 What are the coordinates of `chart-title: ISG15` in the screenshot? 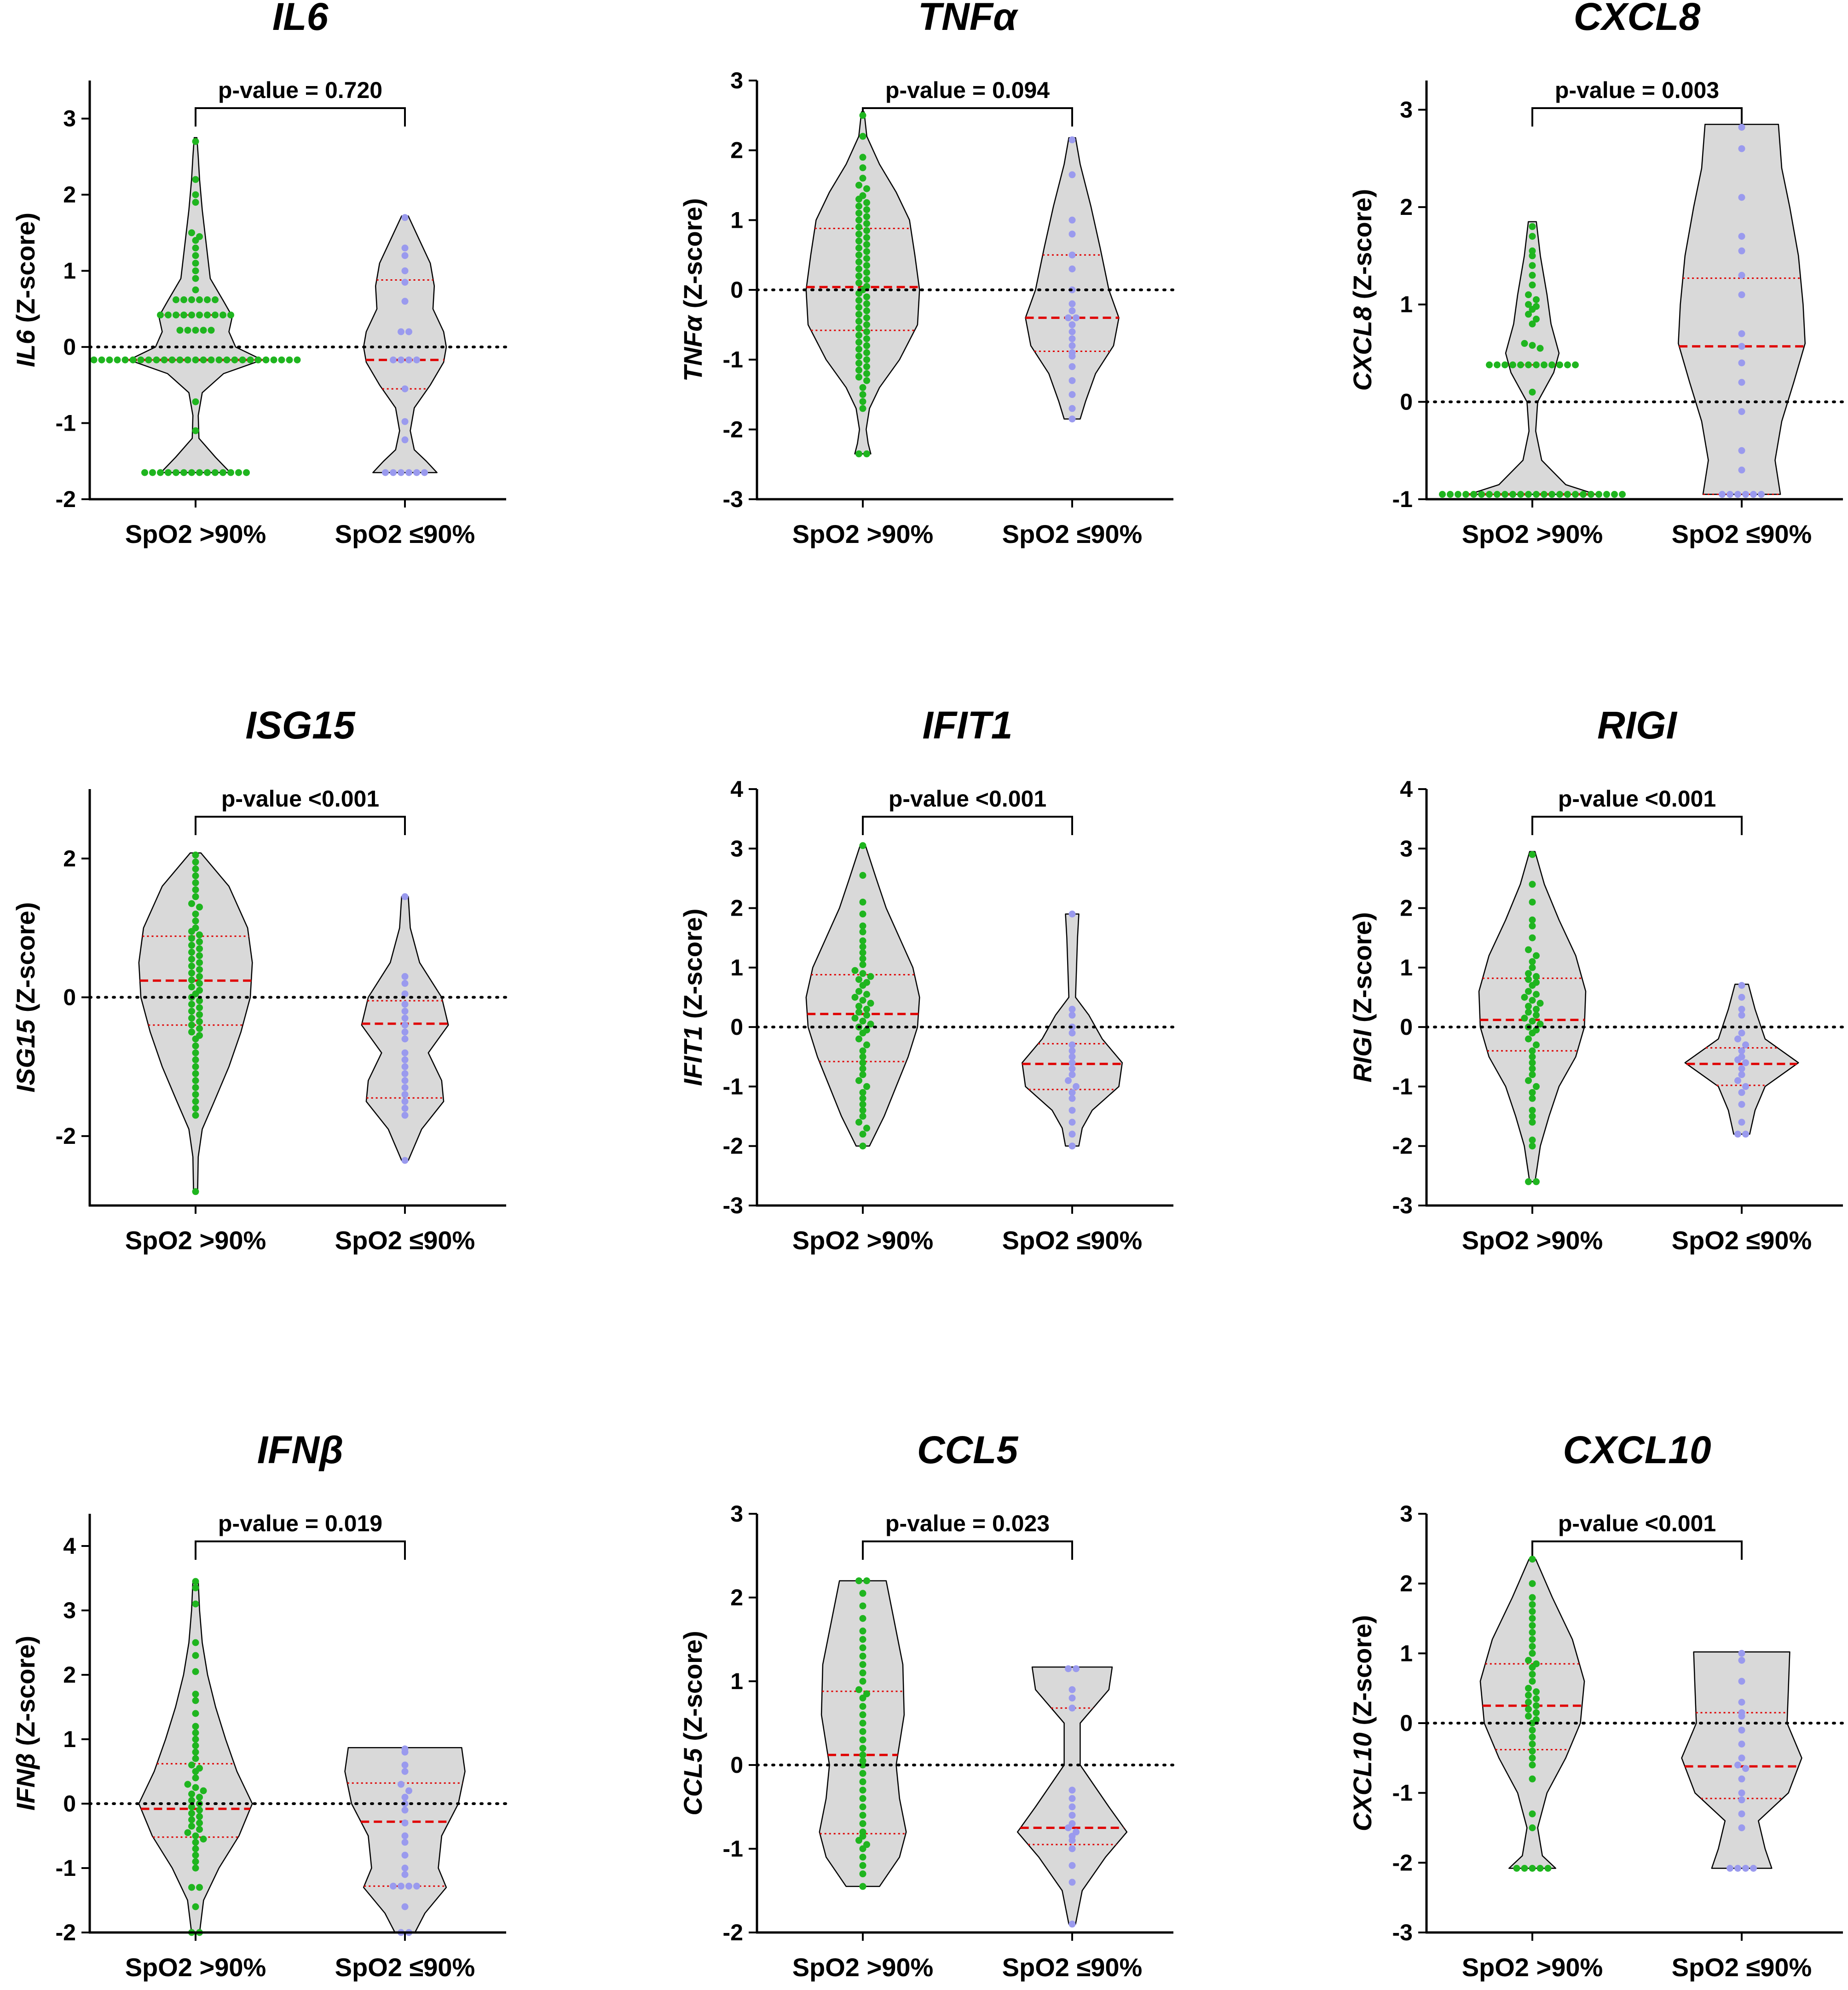 It's located at (300, 725).